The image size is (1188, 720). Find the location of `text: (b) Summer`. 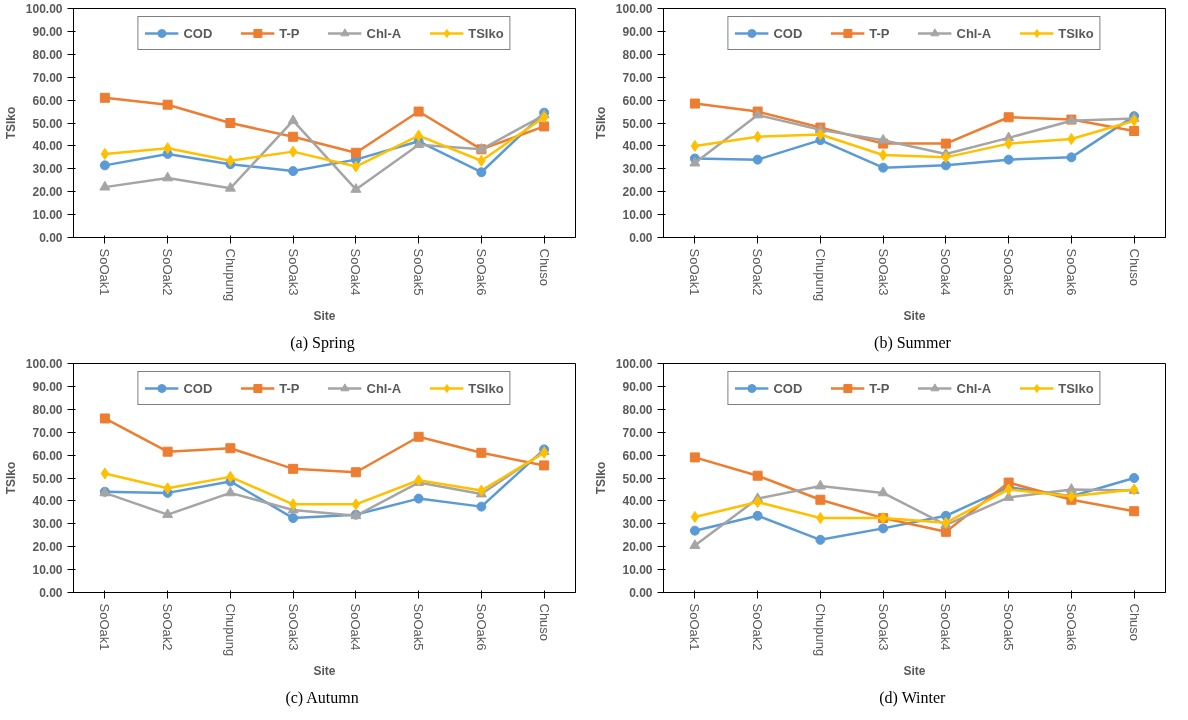

text: (b) Summer is located at coordinates (913, 342).